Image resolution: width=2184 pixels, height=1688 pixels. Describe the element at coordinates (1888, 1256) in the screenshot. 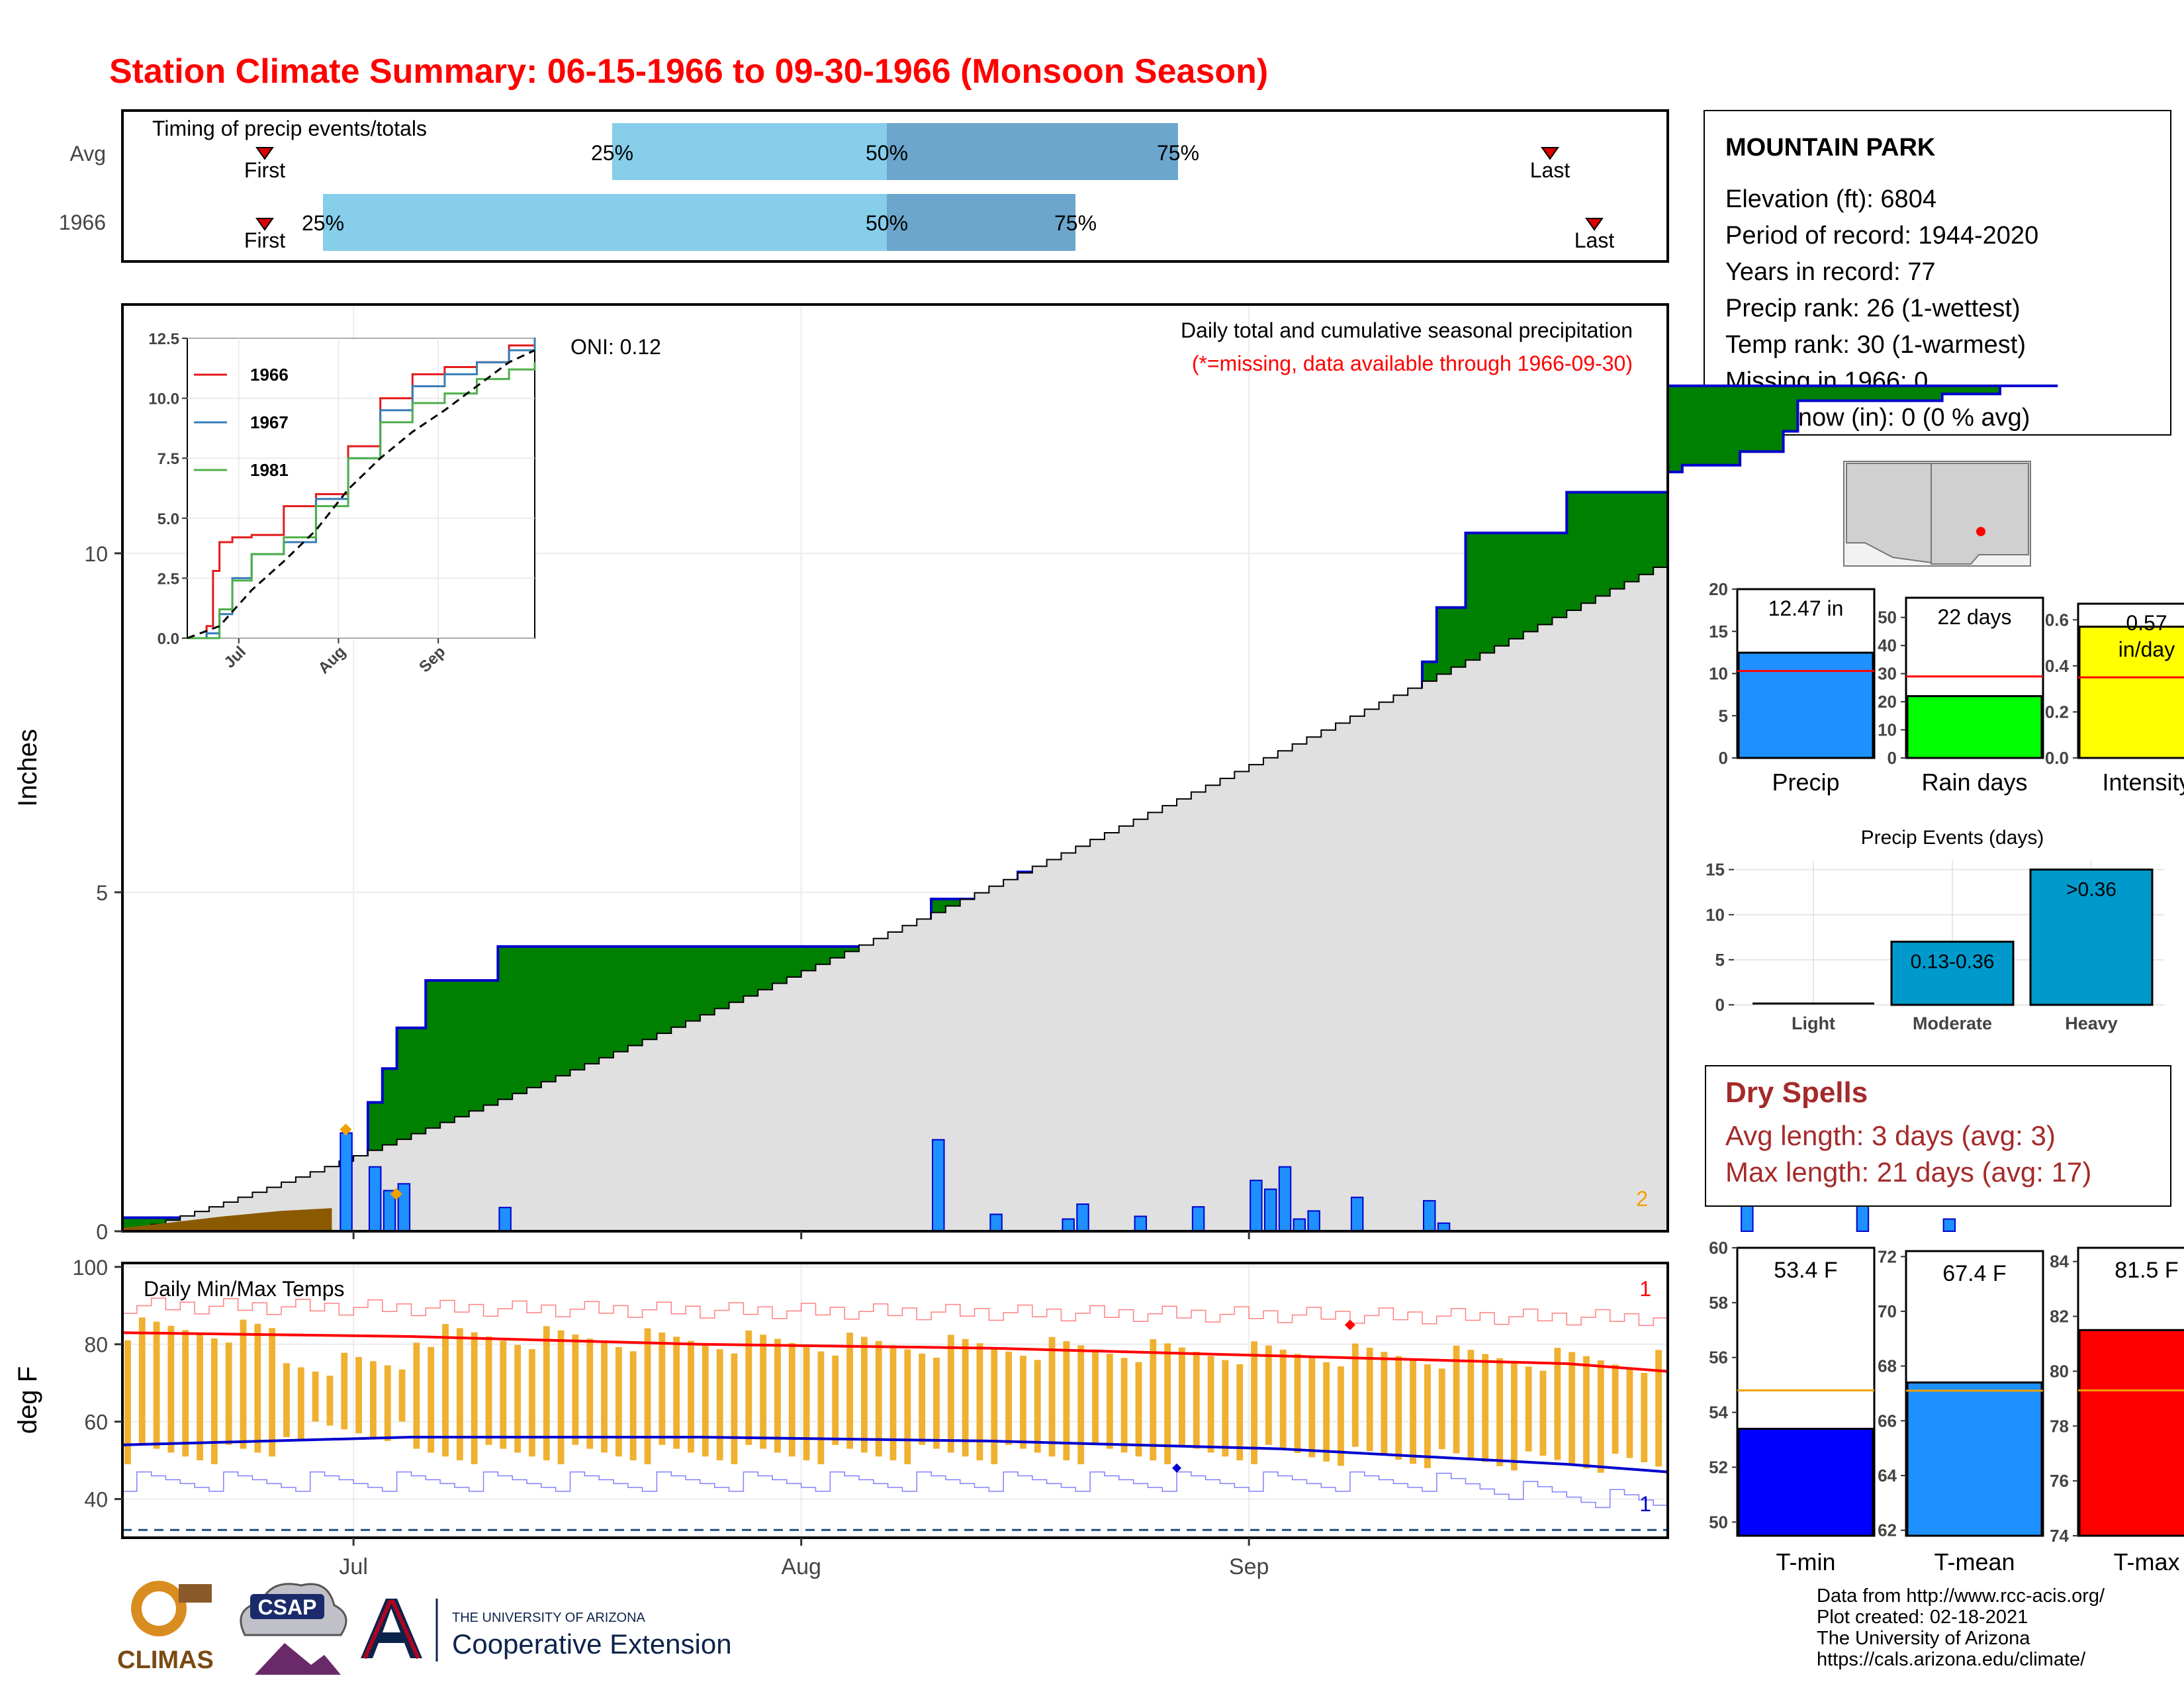

I see `temp-summary-ytick-label: 72` at that location.